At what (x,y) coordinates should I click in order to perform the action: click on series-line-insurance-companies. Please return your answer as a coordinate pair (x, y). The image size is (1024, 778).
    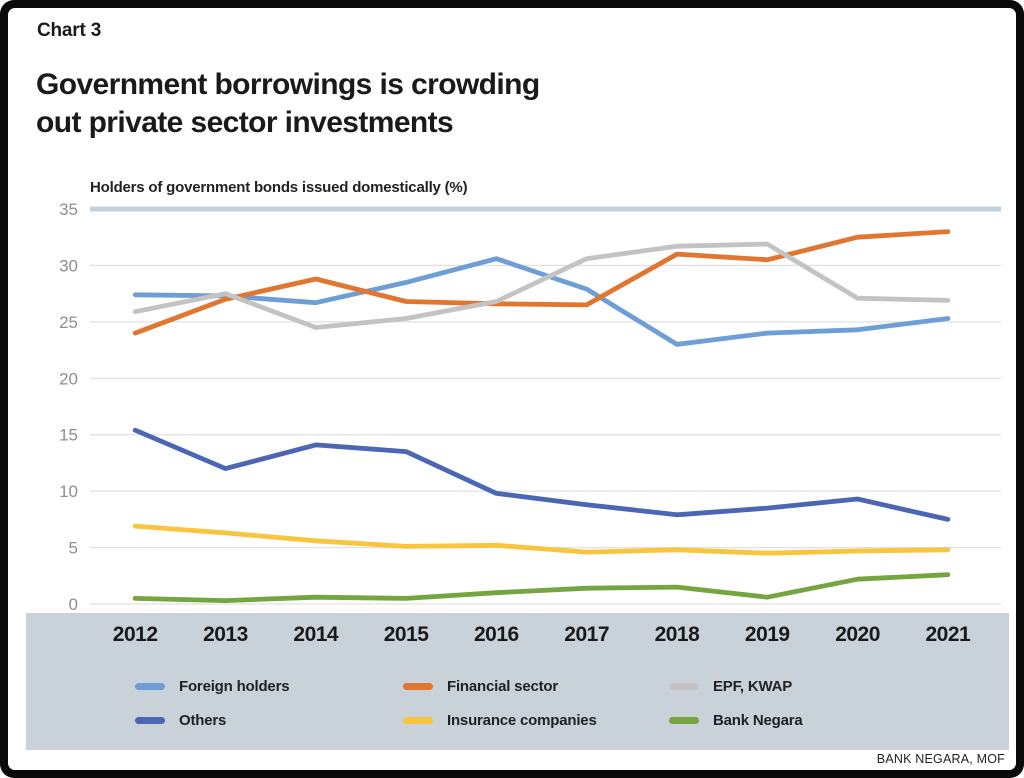
    Looking at the image, I should click on (541, 539).